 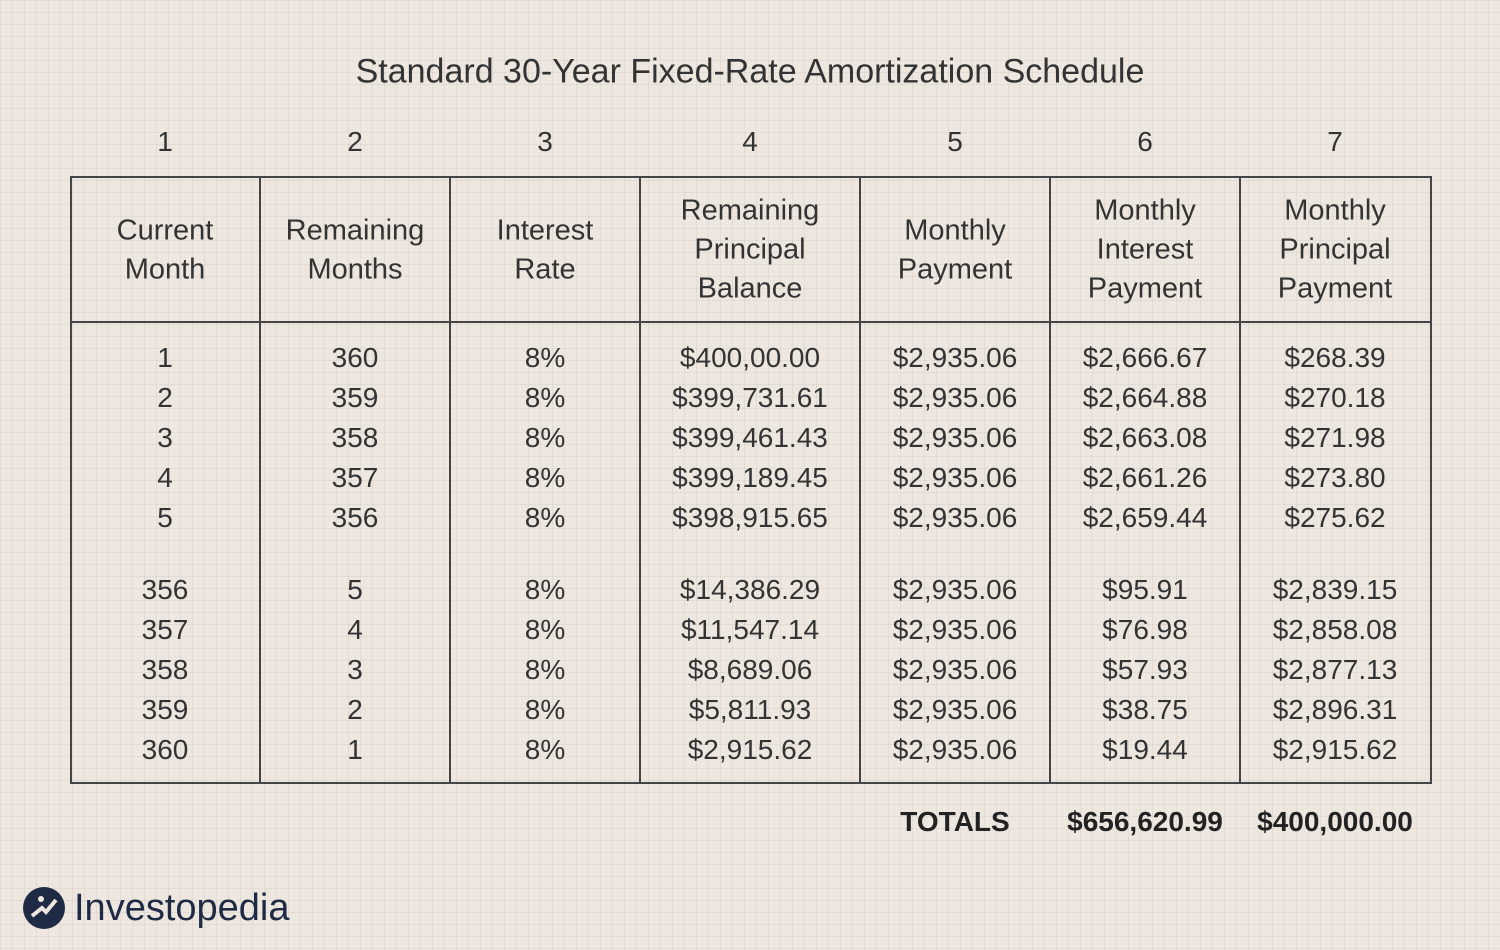 What do you see at coordinates (545, 141) in the screenshot?
I see `column-number: 3` at bounding box center [545, 141].